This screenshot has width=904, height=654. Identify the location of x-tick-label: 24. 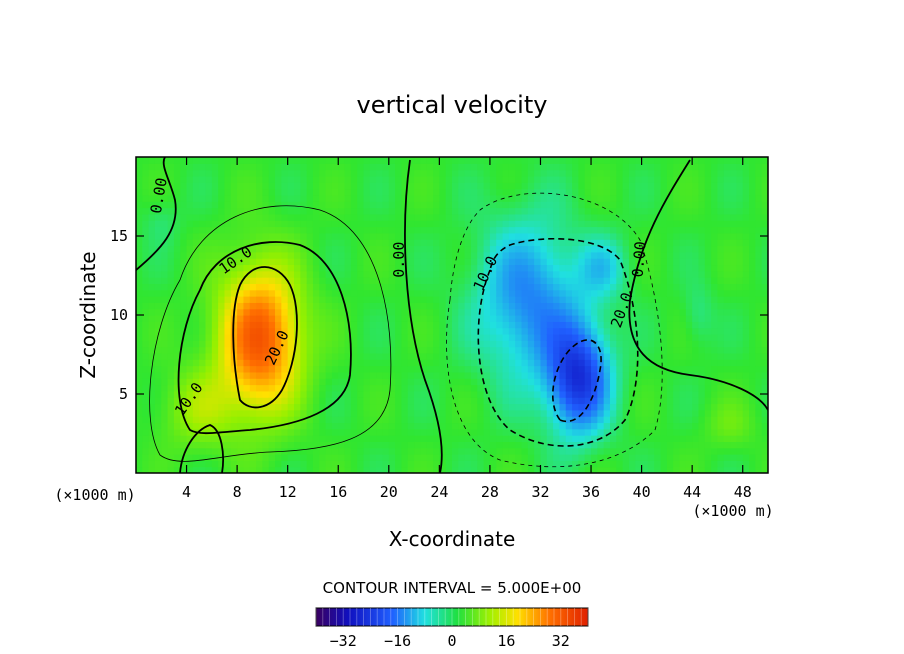
(439, 492).